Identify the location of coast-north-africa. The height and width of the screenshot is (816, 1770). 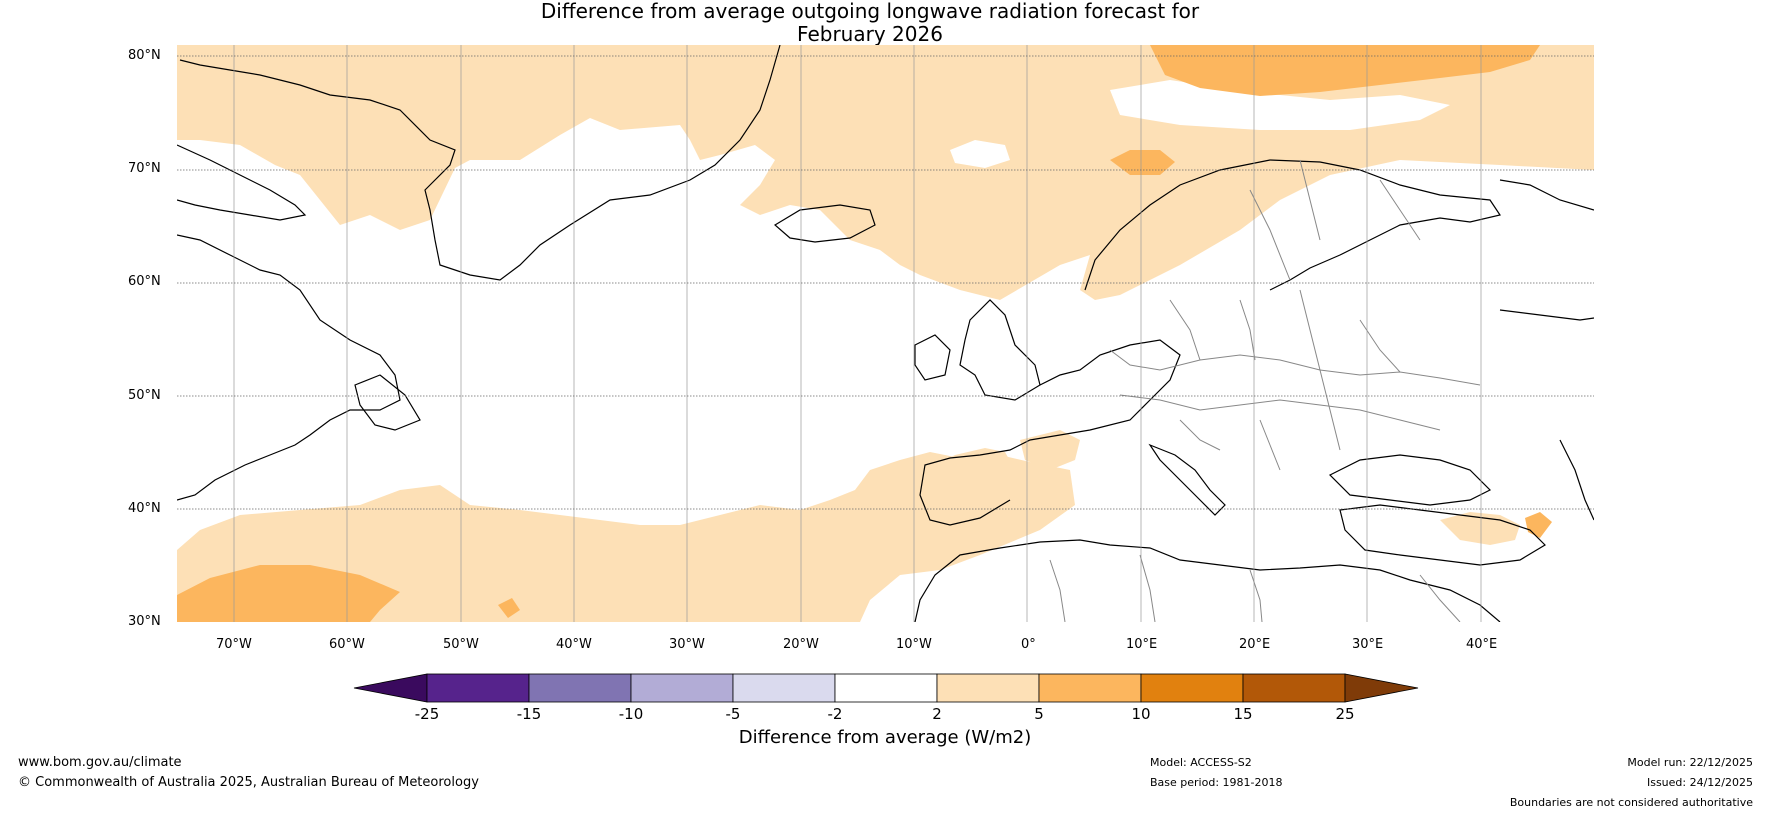
(1207, 580).